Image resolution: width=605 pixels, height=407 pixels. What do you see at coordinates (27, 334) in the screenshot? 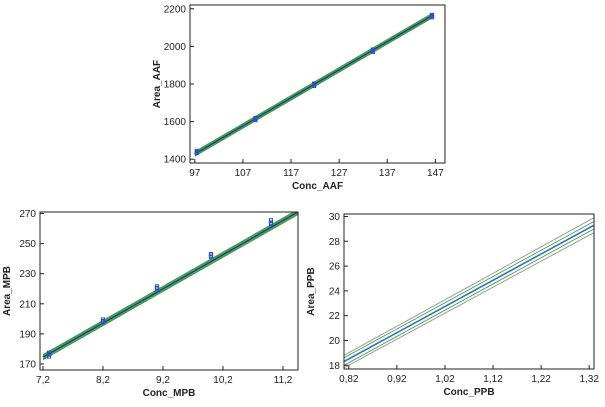
I see `y-tick-label-mpb: 190` at bounding box center [27, 334].